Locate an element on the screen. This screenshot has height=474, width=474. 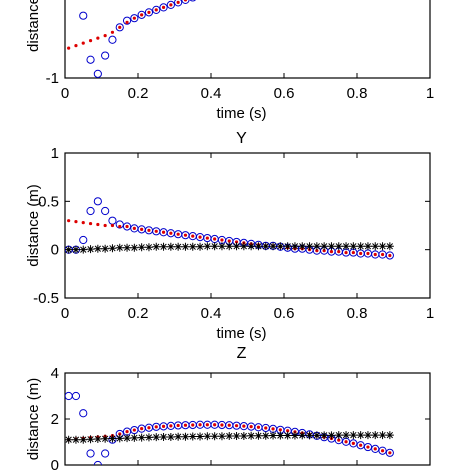
y-axis-label: distance (m) is located at coordinates (33, 225).